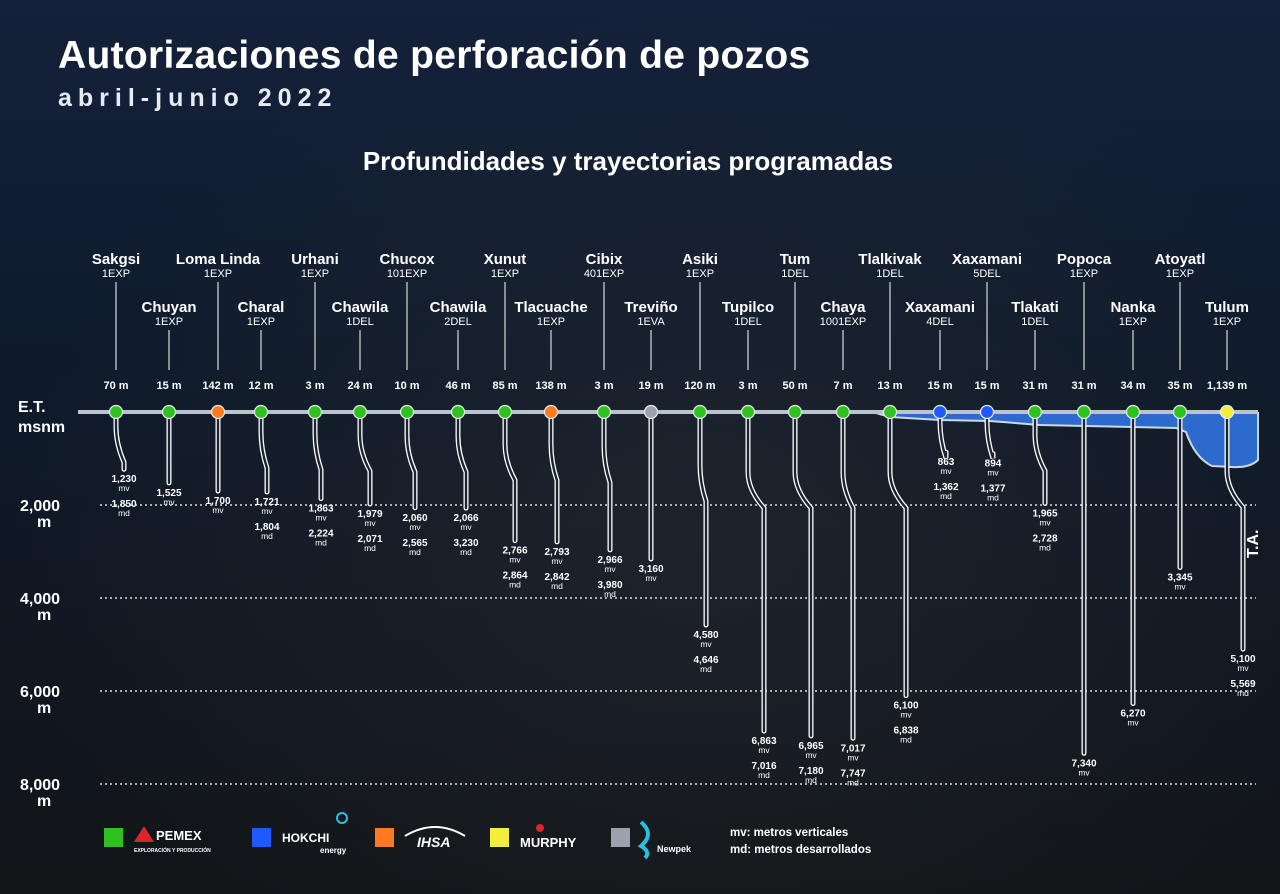 This screenshot has width=1280, height=894. Describe the element at coordinates (217, 386) in the screenshot. I see `well-elevation: 142 m` at that location.